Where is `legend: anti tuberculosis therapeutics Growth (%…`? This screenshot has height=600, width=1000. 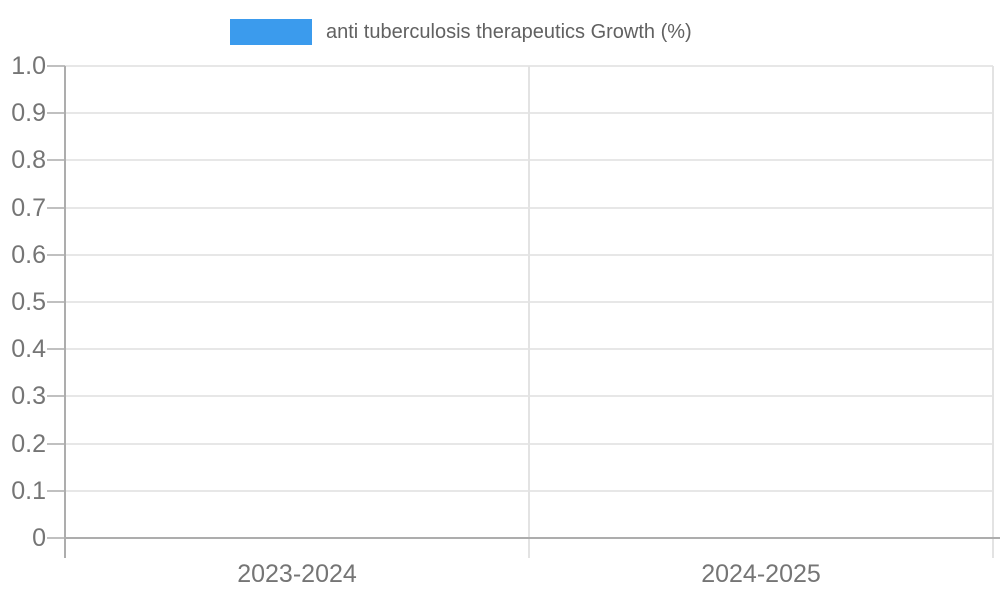 legend: anti tuberculosis therapeutics Growth (%… is located at coordinates (461, 32).